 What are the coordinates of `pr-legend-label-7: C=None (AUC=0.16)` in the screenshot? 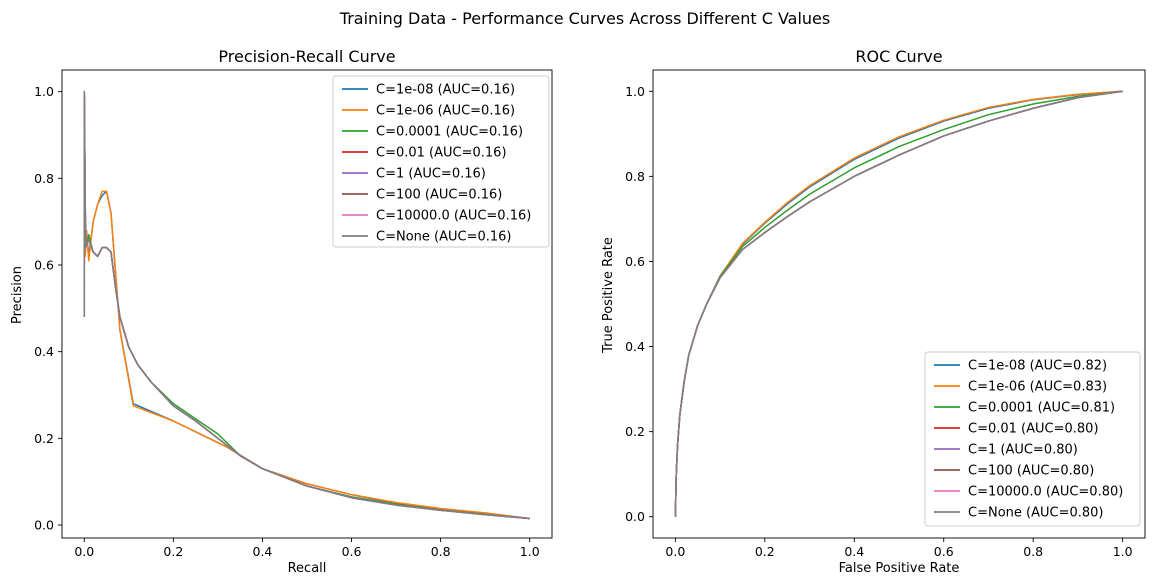 It's located at (443, 237).